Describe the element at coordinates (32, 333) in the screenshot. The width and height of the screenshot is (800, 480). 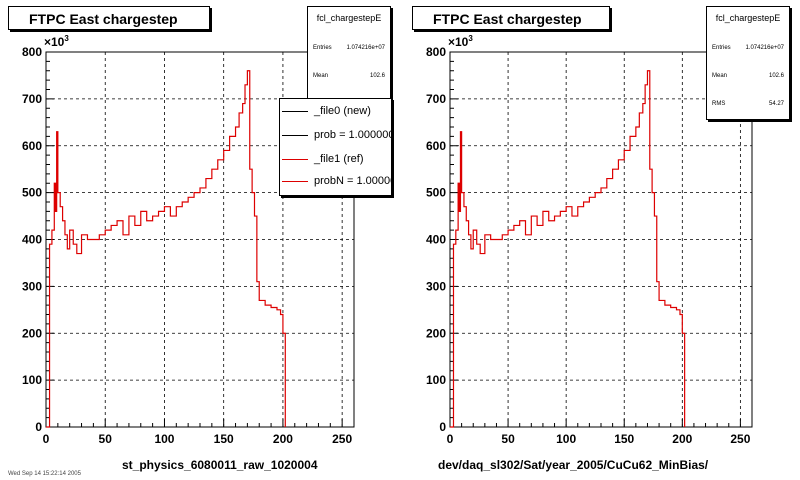
I see `y-tick-label-left: 200` at that location.